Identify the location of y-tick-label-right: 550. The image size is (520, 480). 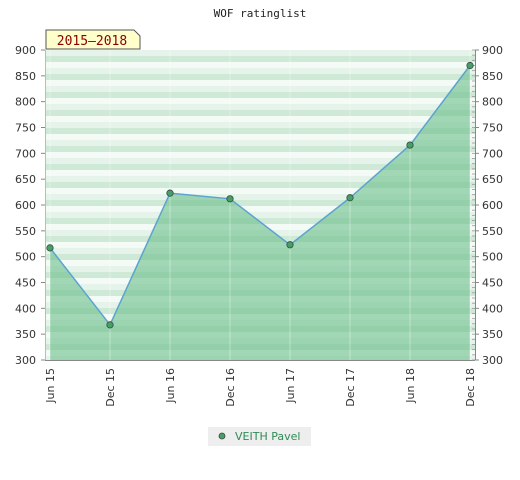
(492, 231).